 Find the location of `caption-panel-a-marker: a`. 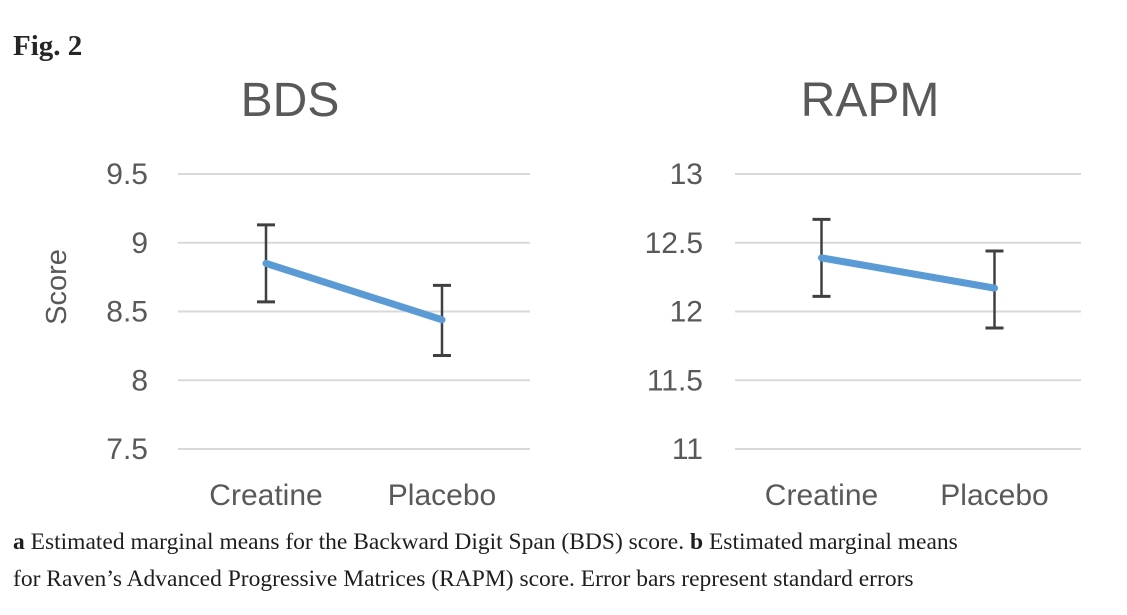

caption-panel-a-marker: a is located at coordinates (19, 542).